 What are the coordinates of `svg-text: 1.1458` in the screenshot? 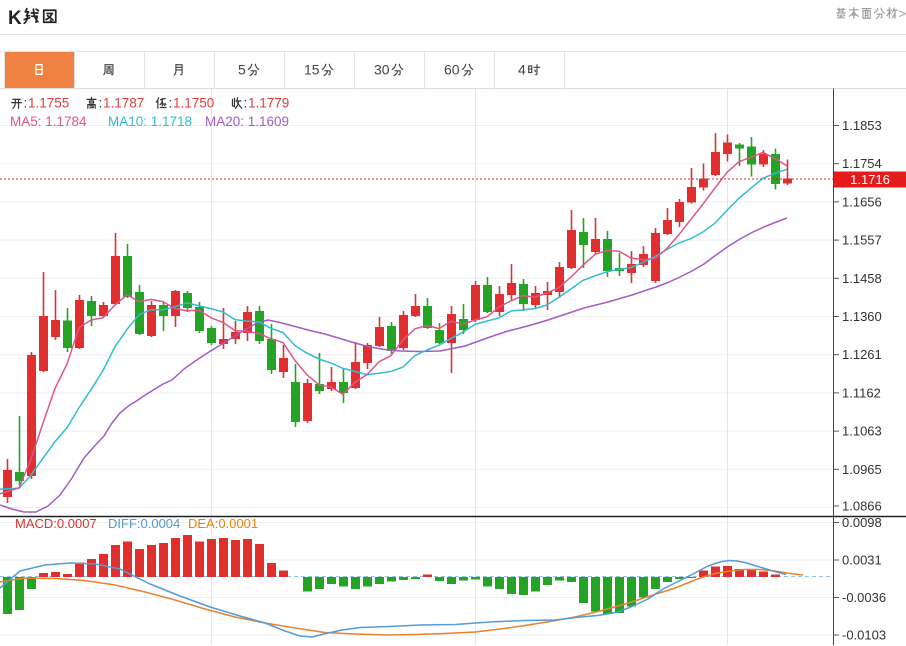 It's located at (862, 278).